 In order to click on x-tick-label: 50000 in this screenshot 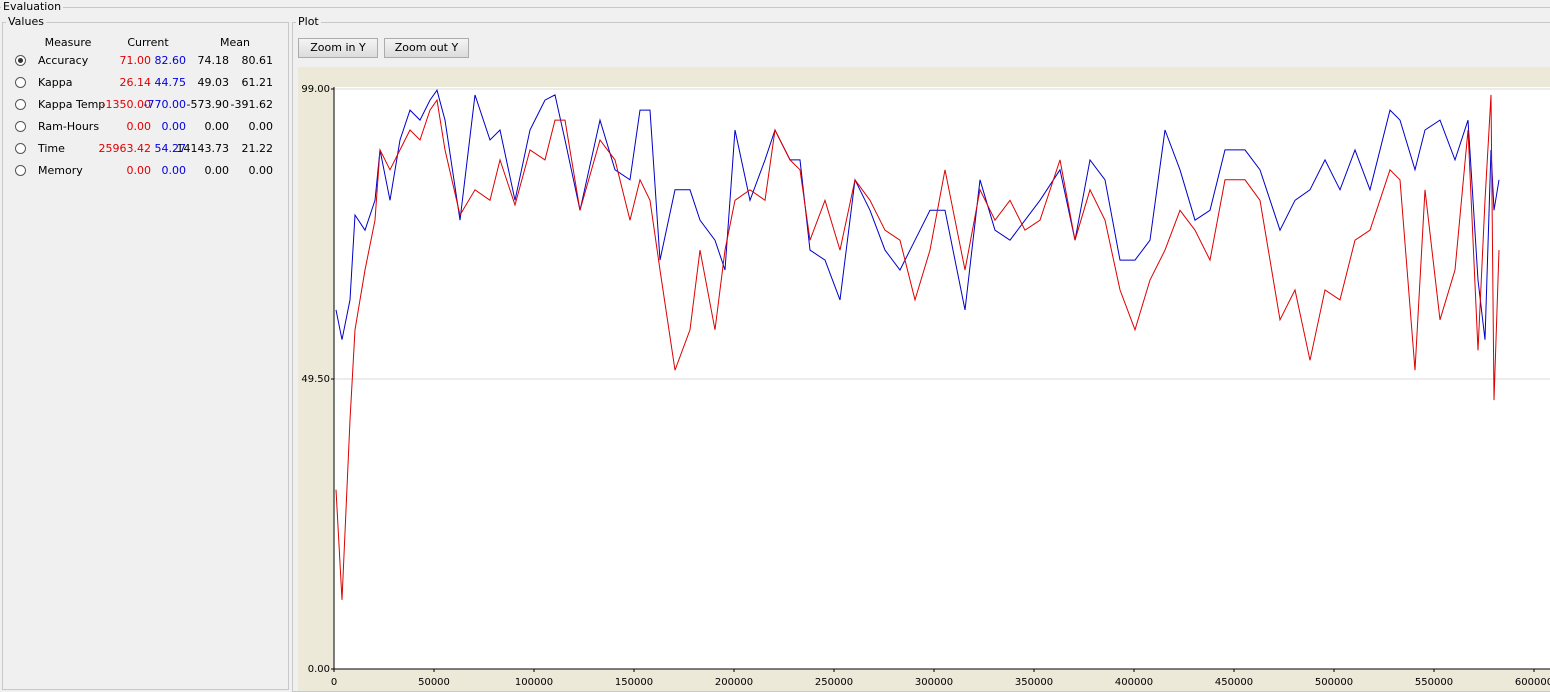, I will do `click(434, 682)`.